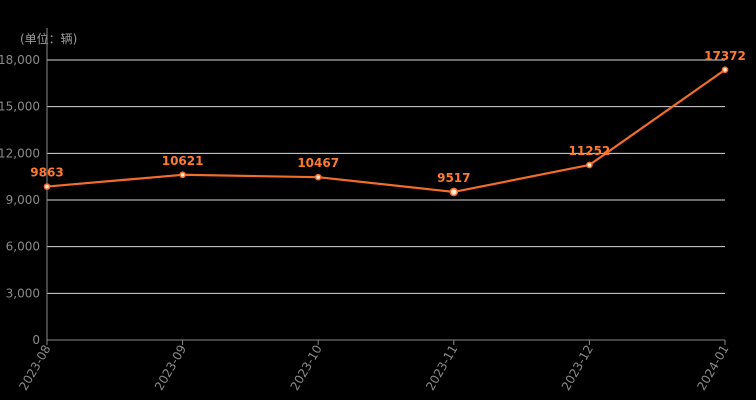  Describe the element at coordinates (46, 173) in the screenshot. I see `data-label: 9863` at that location.